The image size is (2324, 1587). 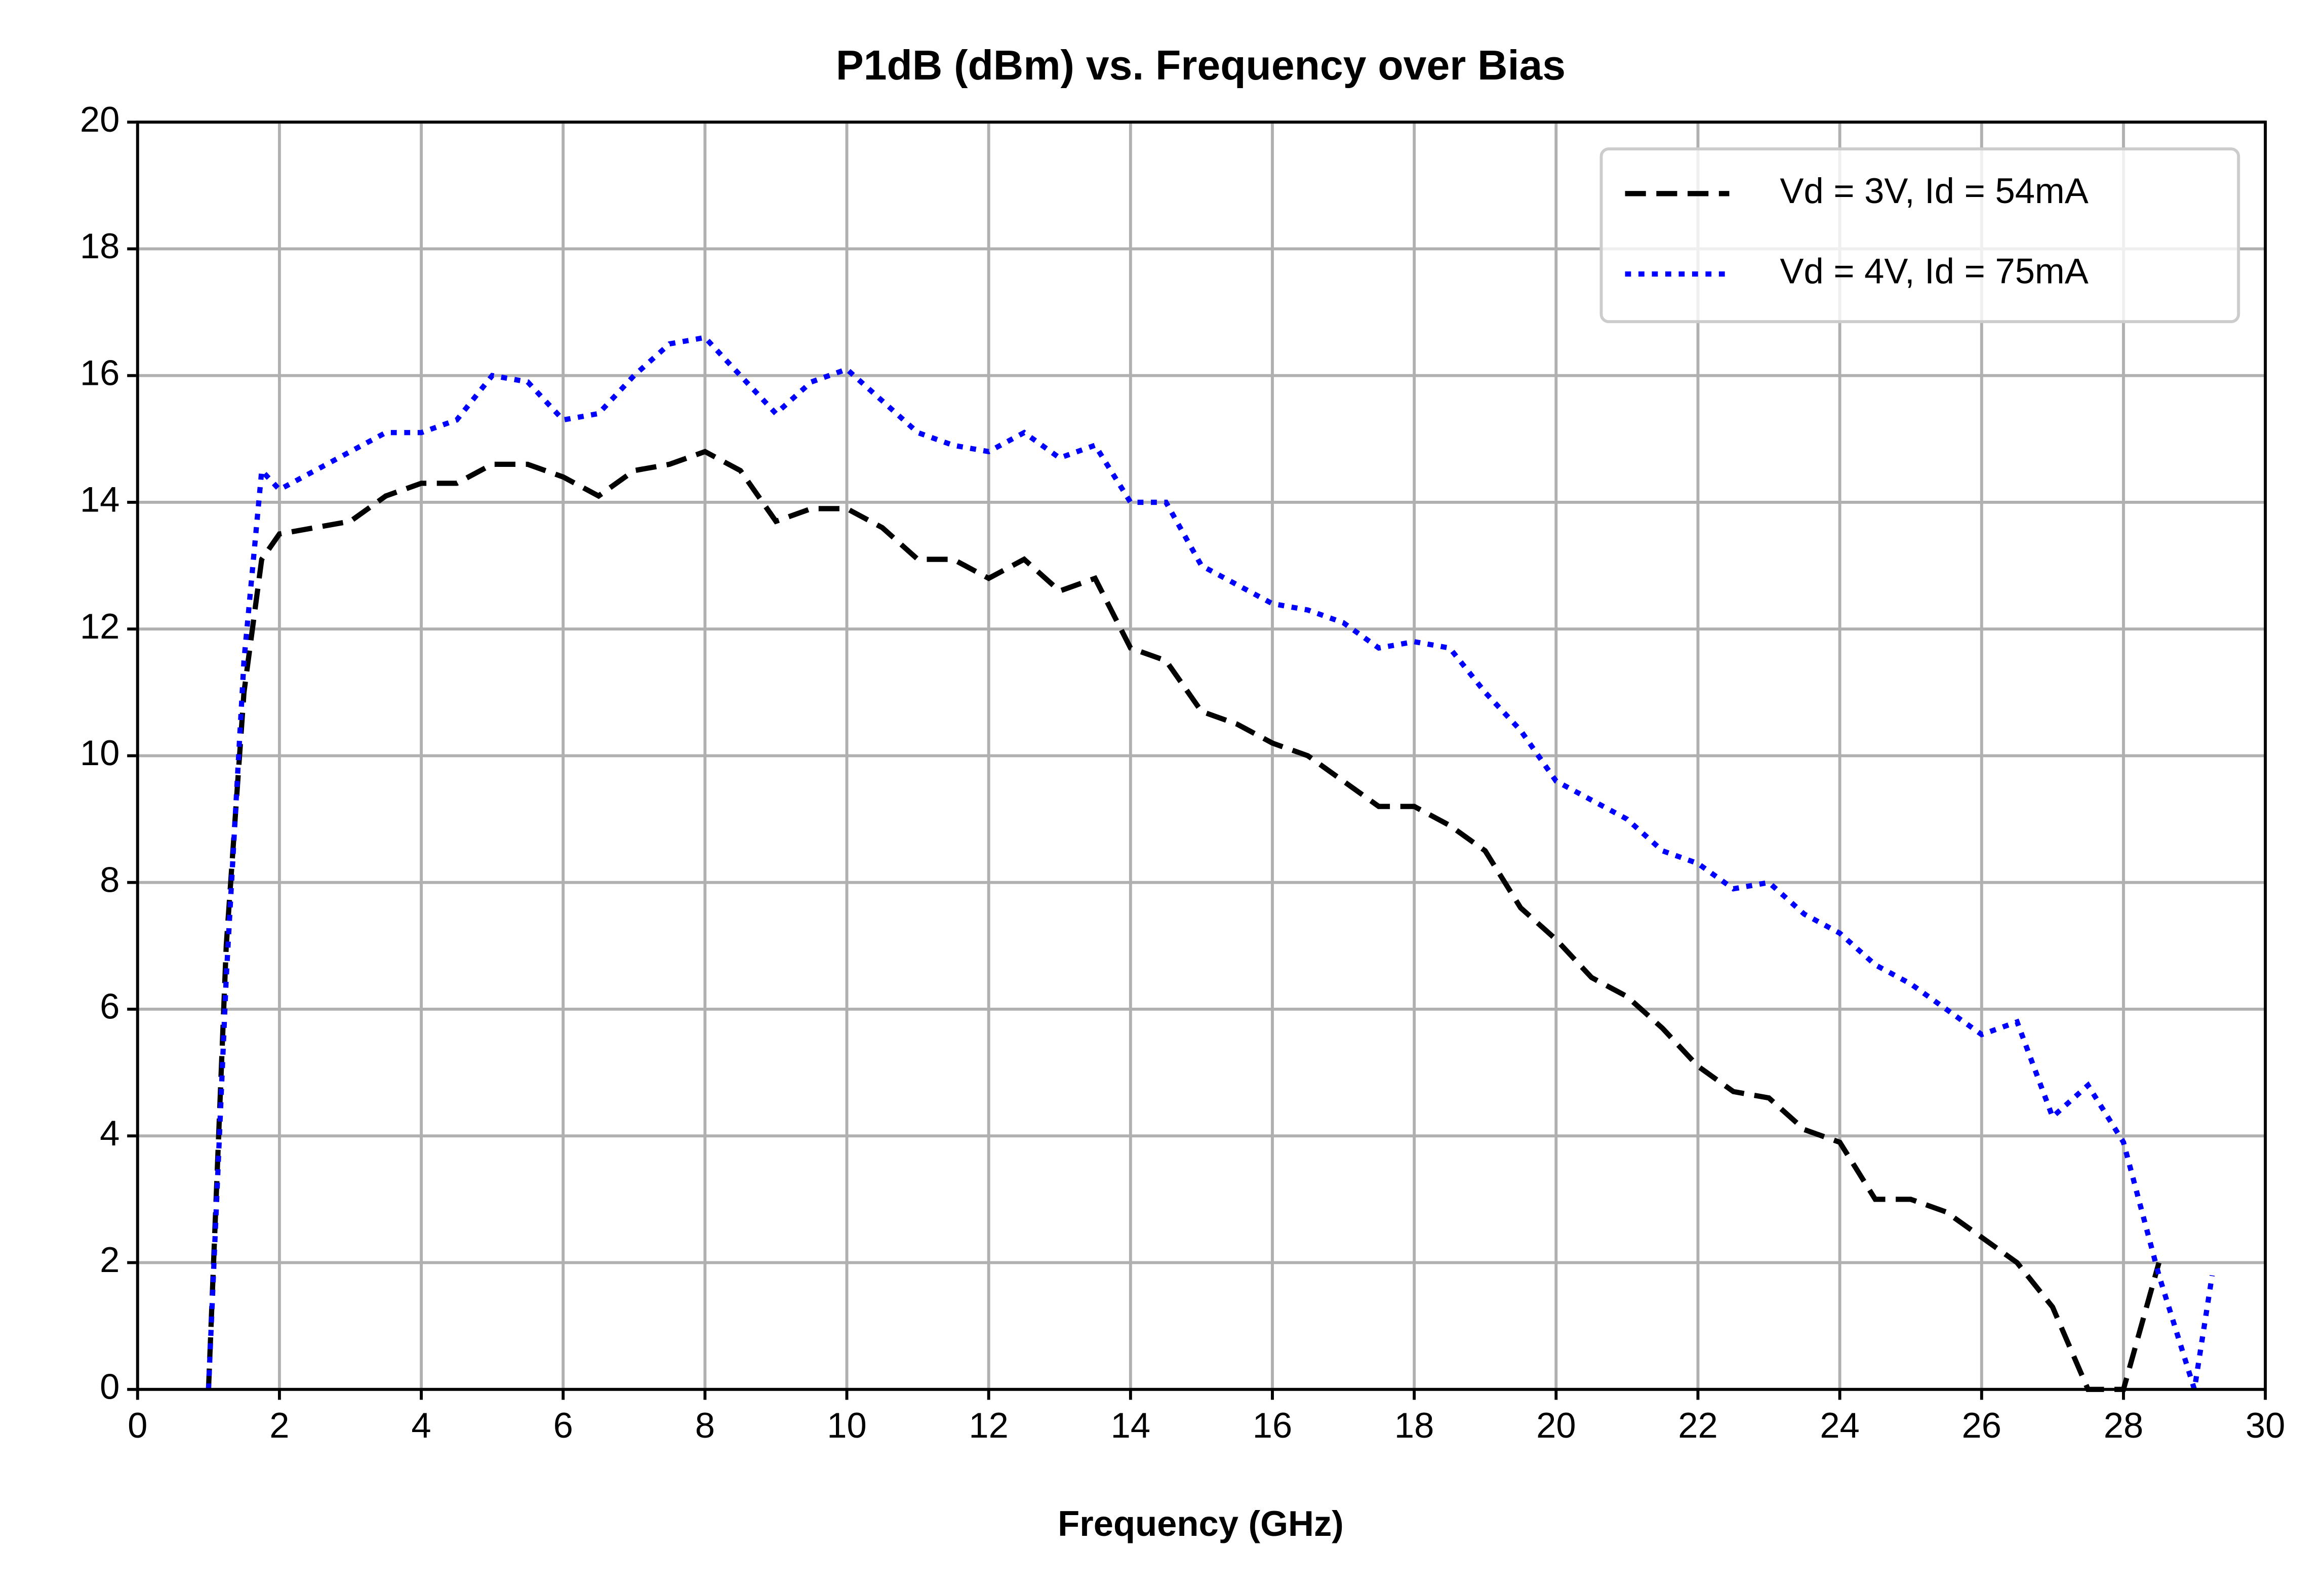 What do you see at coordinates (100, 626) in the screenshot?
I see `y-tick-label: 12` at bounding box center [100, 626].